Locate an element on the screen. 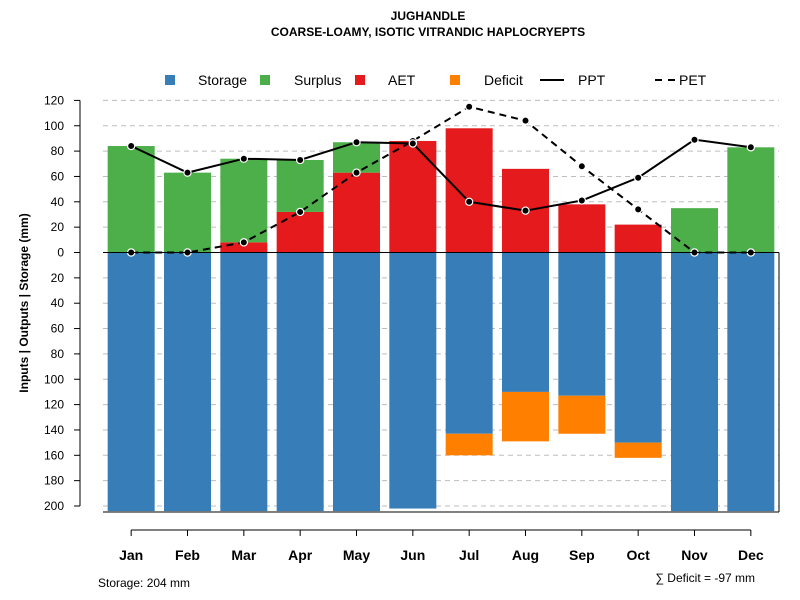  y-tick-label: 160 is located at coordinates (54, 455).